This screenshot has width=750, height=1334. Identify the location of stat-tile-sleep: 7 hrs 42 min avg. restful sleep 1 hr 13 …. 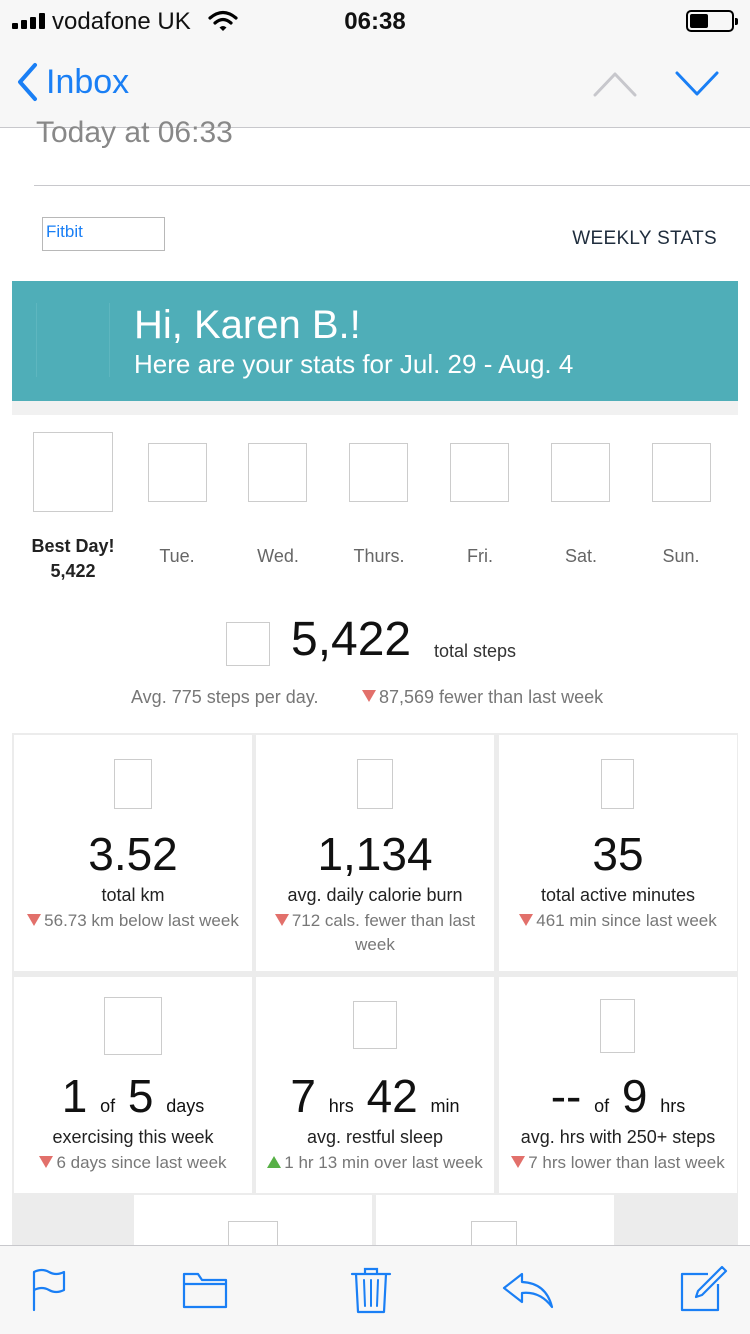
(375, 1085).